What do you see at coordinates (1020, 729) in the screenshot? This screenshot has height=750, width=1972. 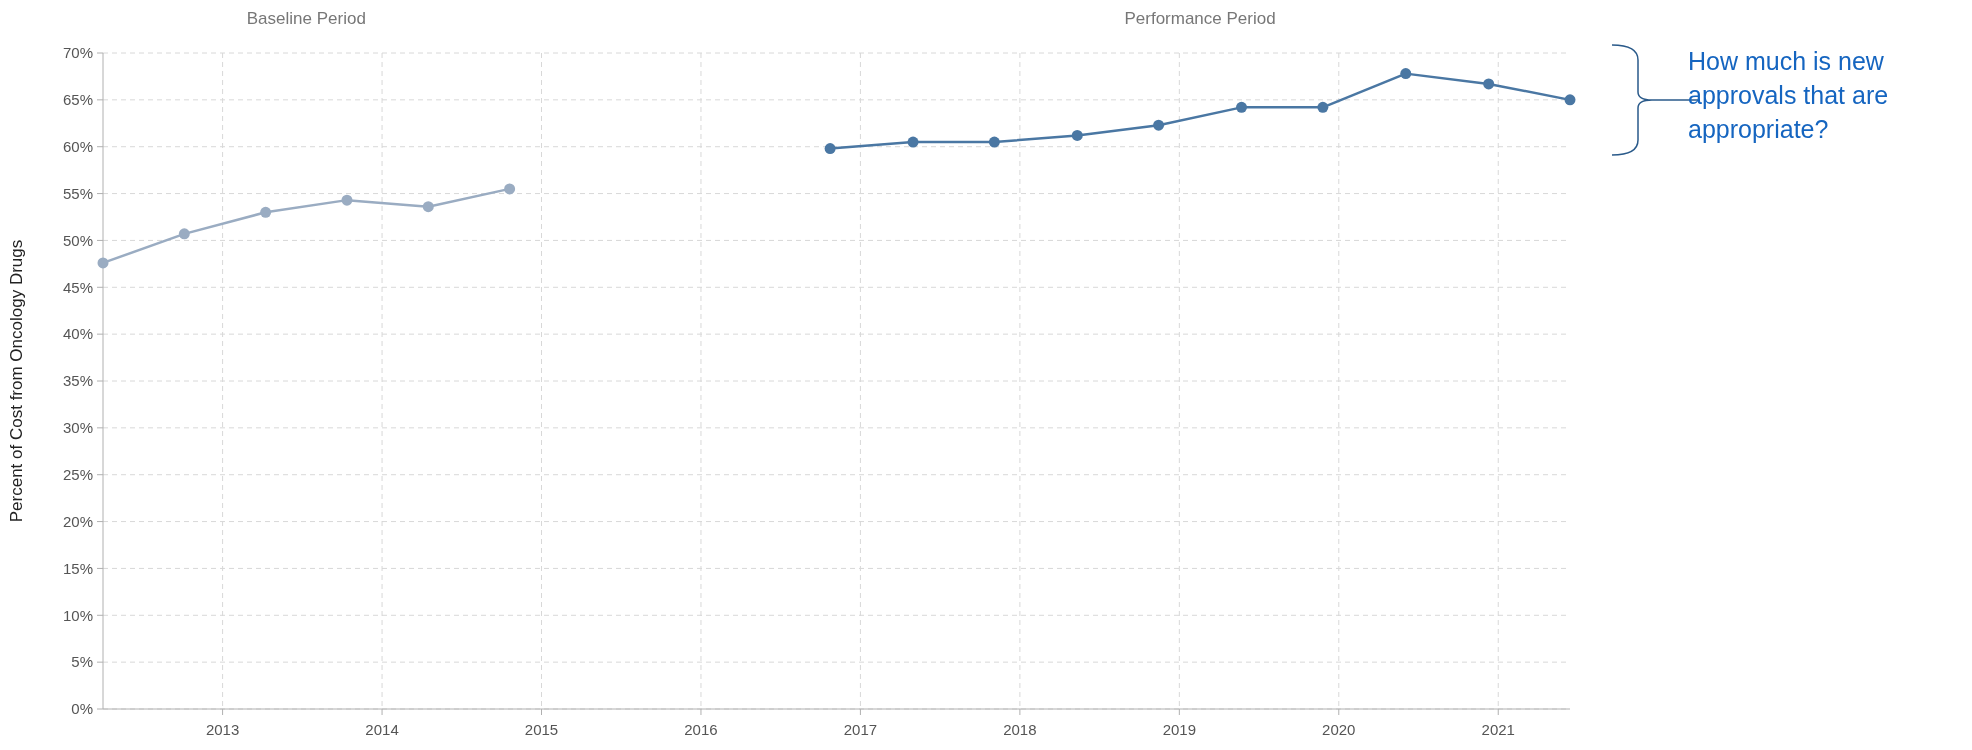 I see `x-tick-label: 2018` at bounding box center [1020, 729].